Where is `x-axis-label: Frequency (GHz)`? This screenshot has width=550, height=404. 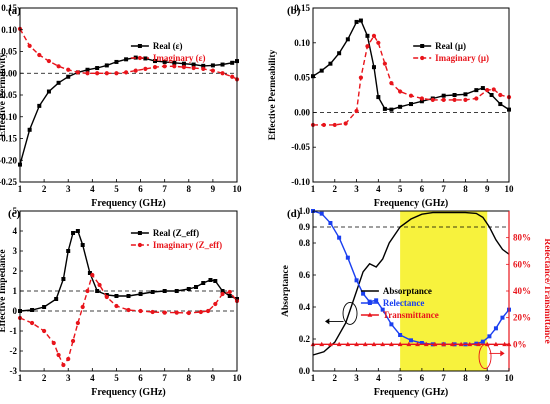
x-axis-label: Frequency (GHz) is located at coordinates (411, 203).